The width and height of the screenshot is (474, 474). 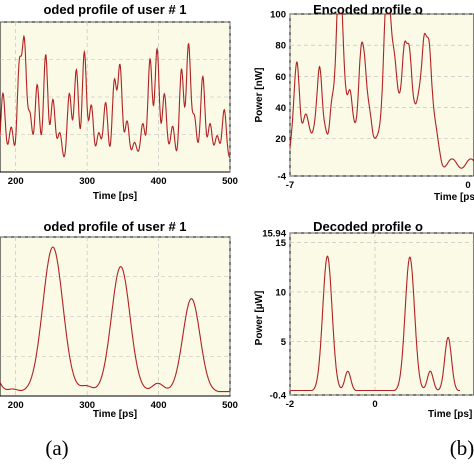 I want to click on y-tick-label: 60, so click(x=280, y=77).